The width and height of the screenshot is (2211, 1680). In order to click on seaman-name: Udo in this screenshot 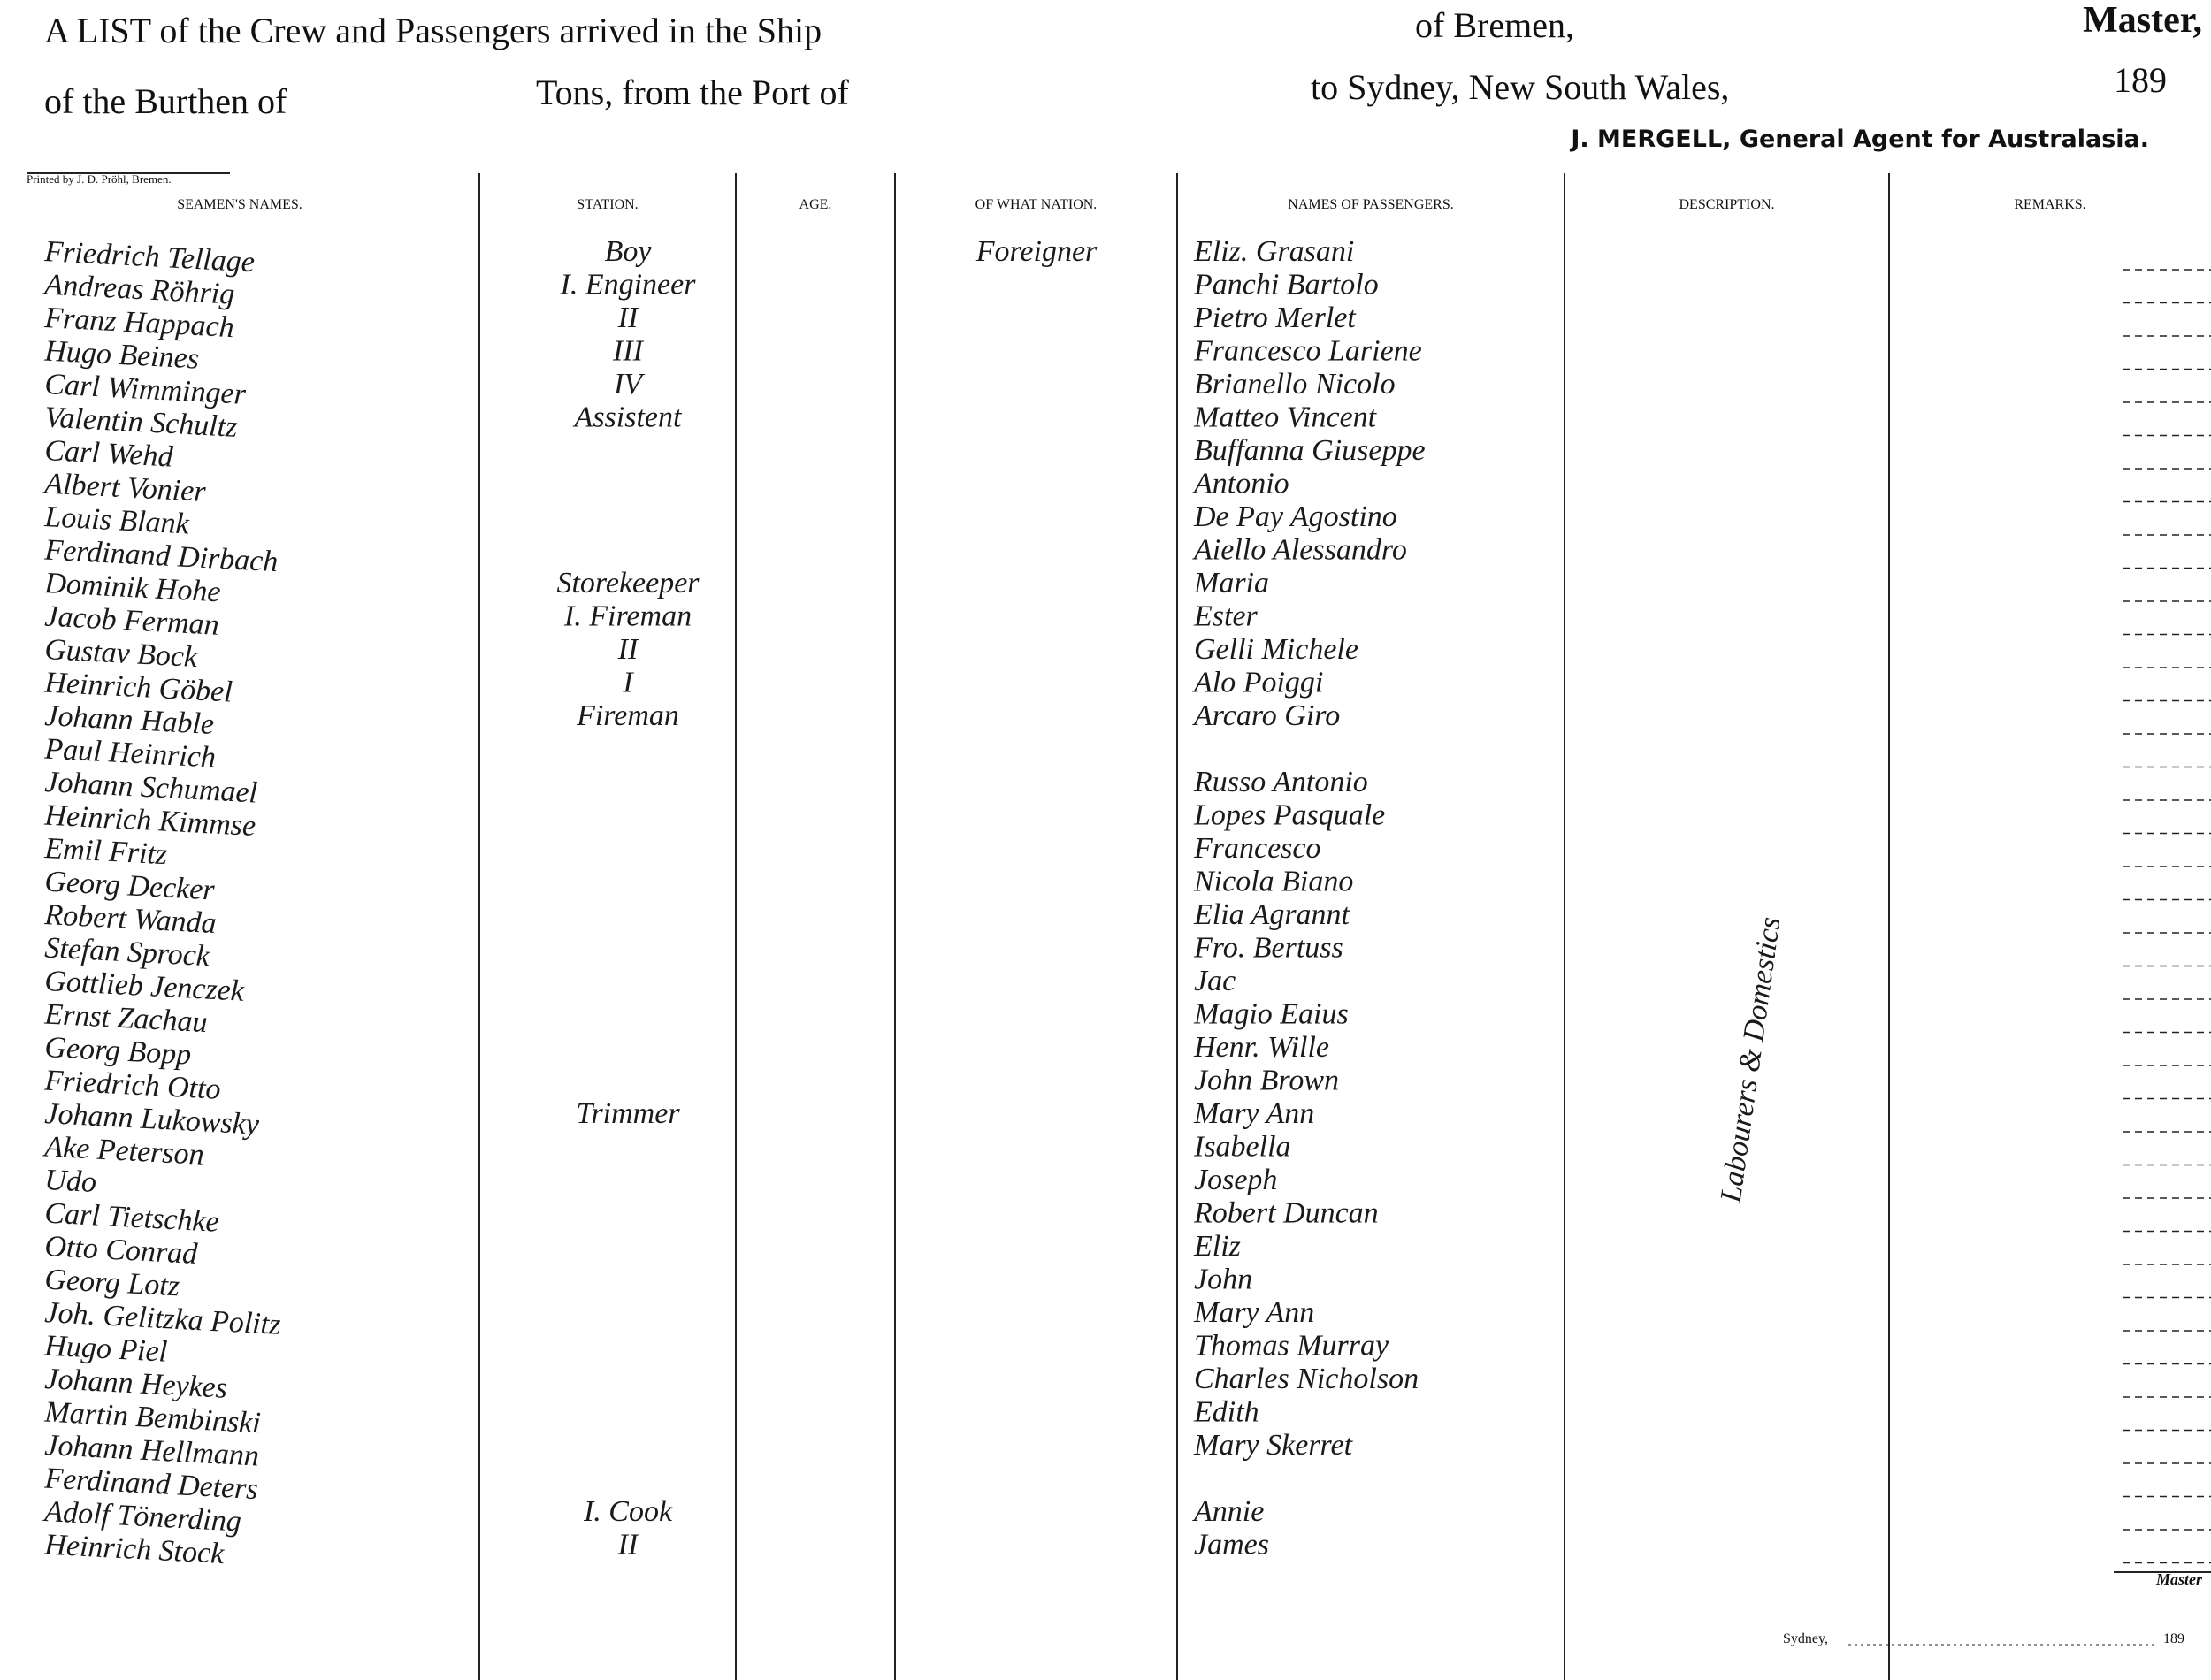, I will do `click(70, 1181)`.